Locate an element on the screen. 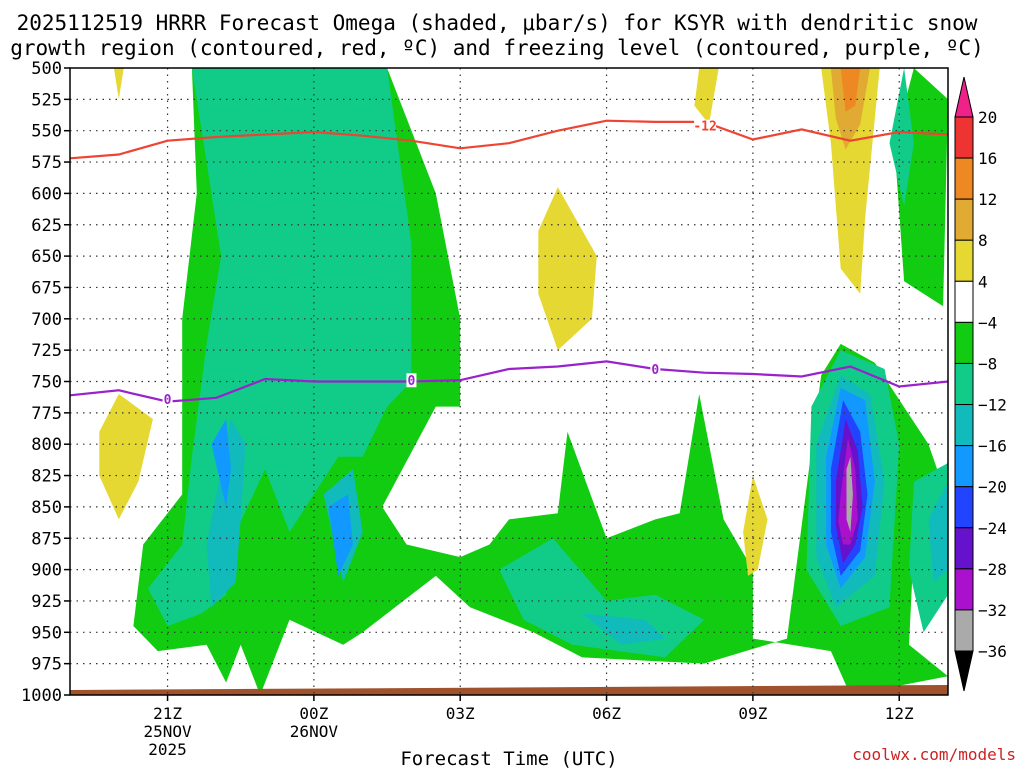 The width and height of the screenshot is (1024, 768). colorbar-label-12: −32 is located at coordinates (992, 610).